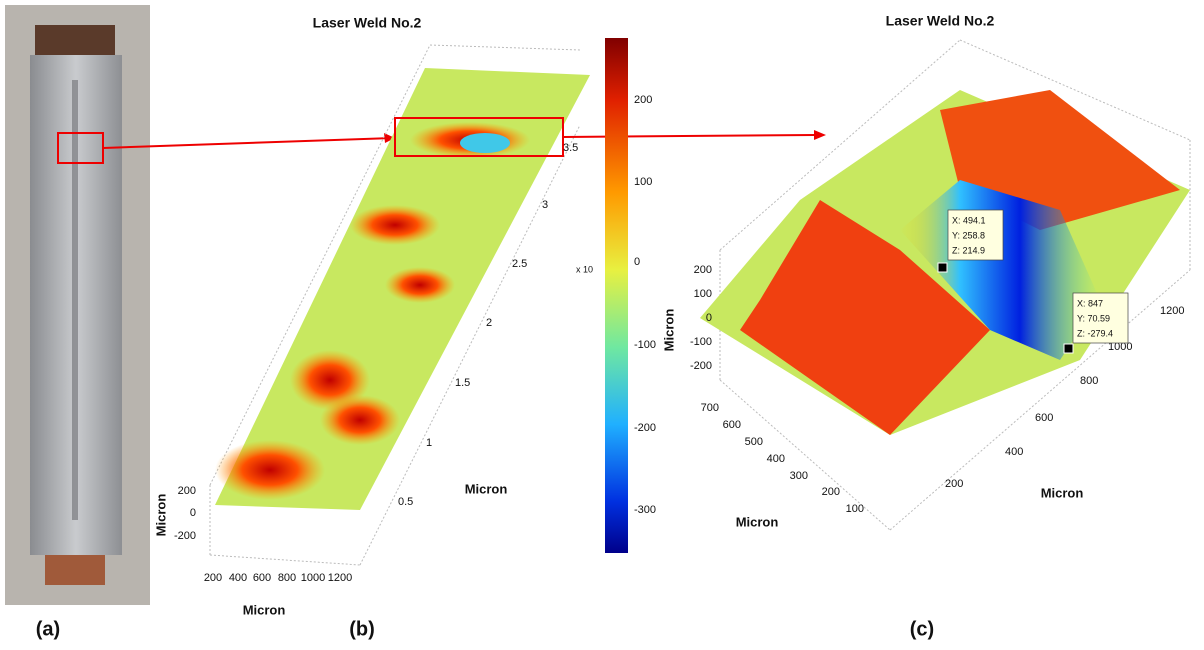 The width and height of the screenshot is (1204, 650). Describe the element at coordinates (287, 578) in the screenshot. I see `x-tick-label: 800` at that location.